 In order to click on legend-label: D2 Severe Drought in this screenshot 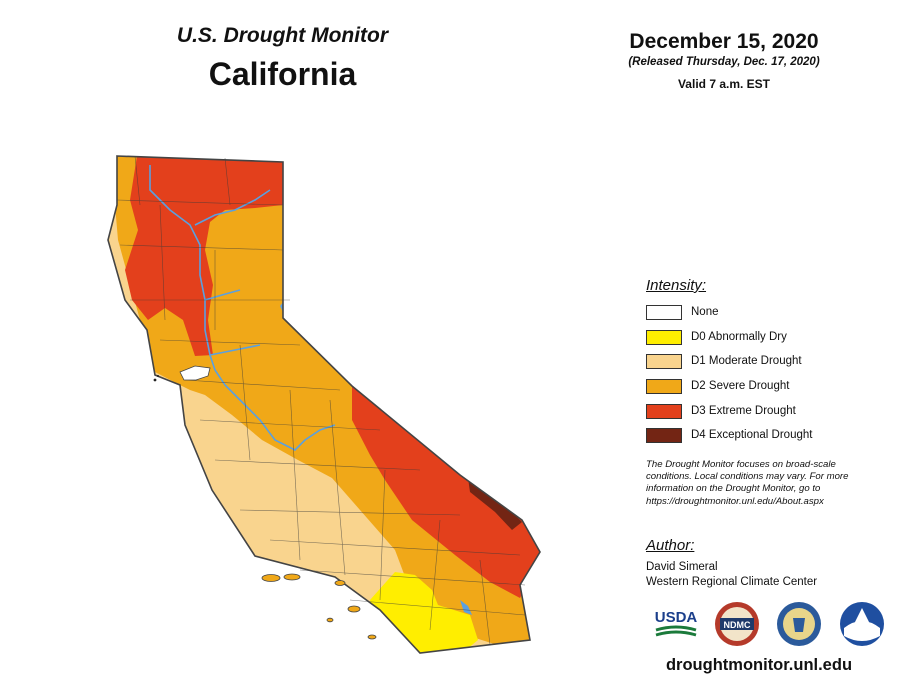, I will do `click(740, 386)`.